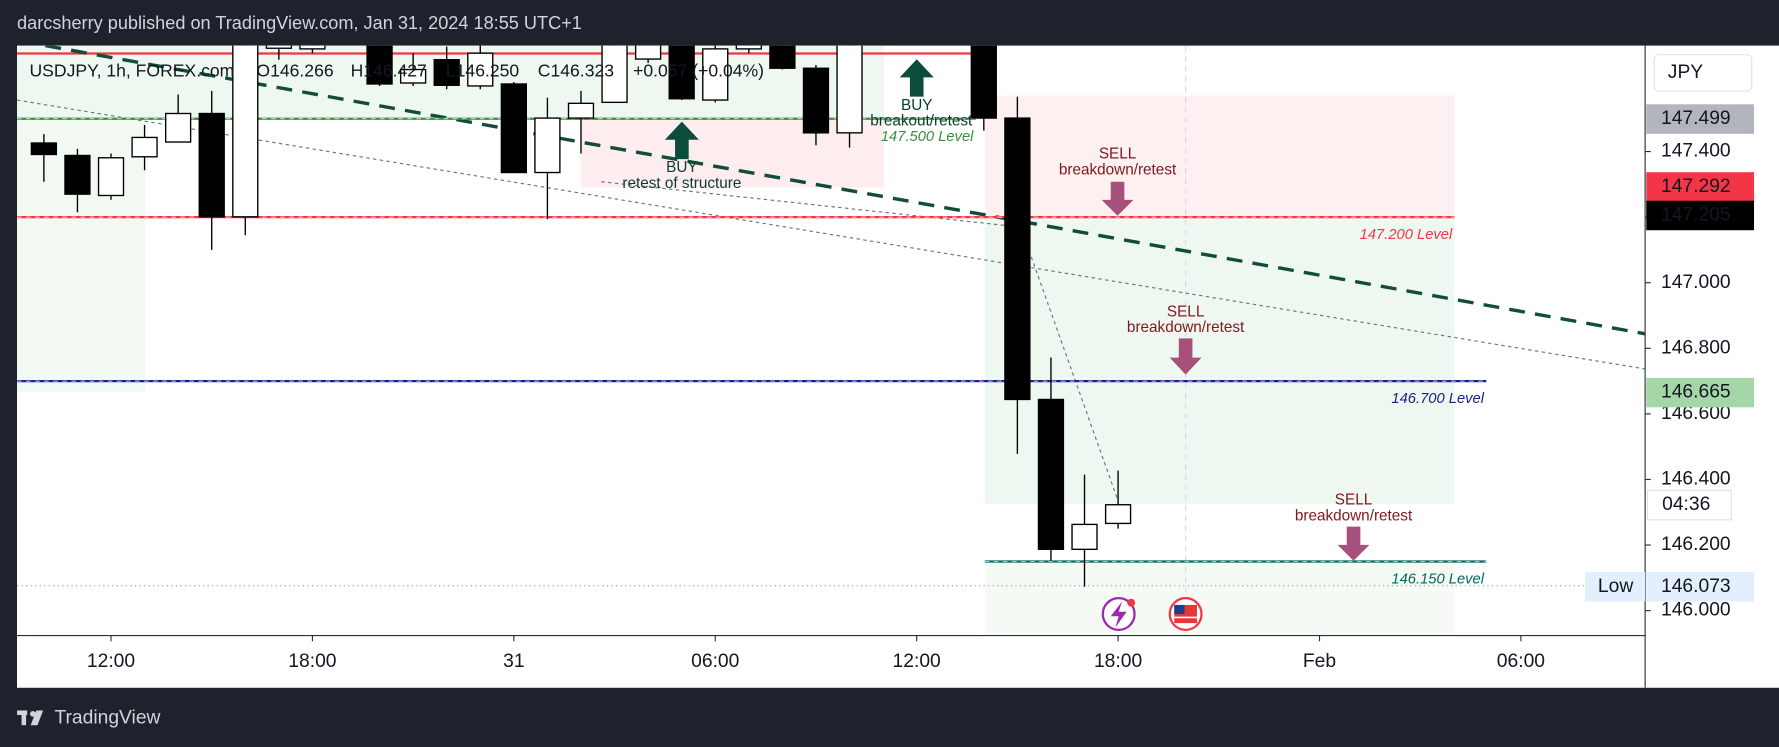 The width and height of the screenshot is (1779, 747). I want to click on low-badge, so click(1615, 586).